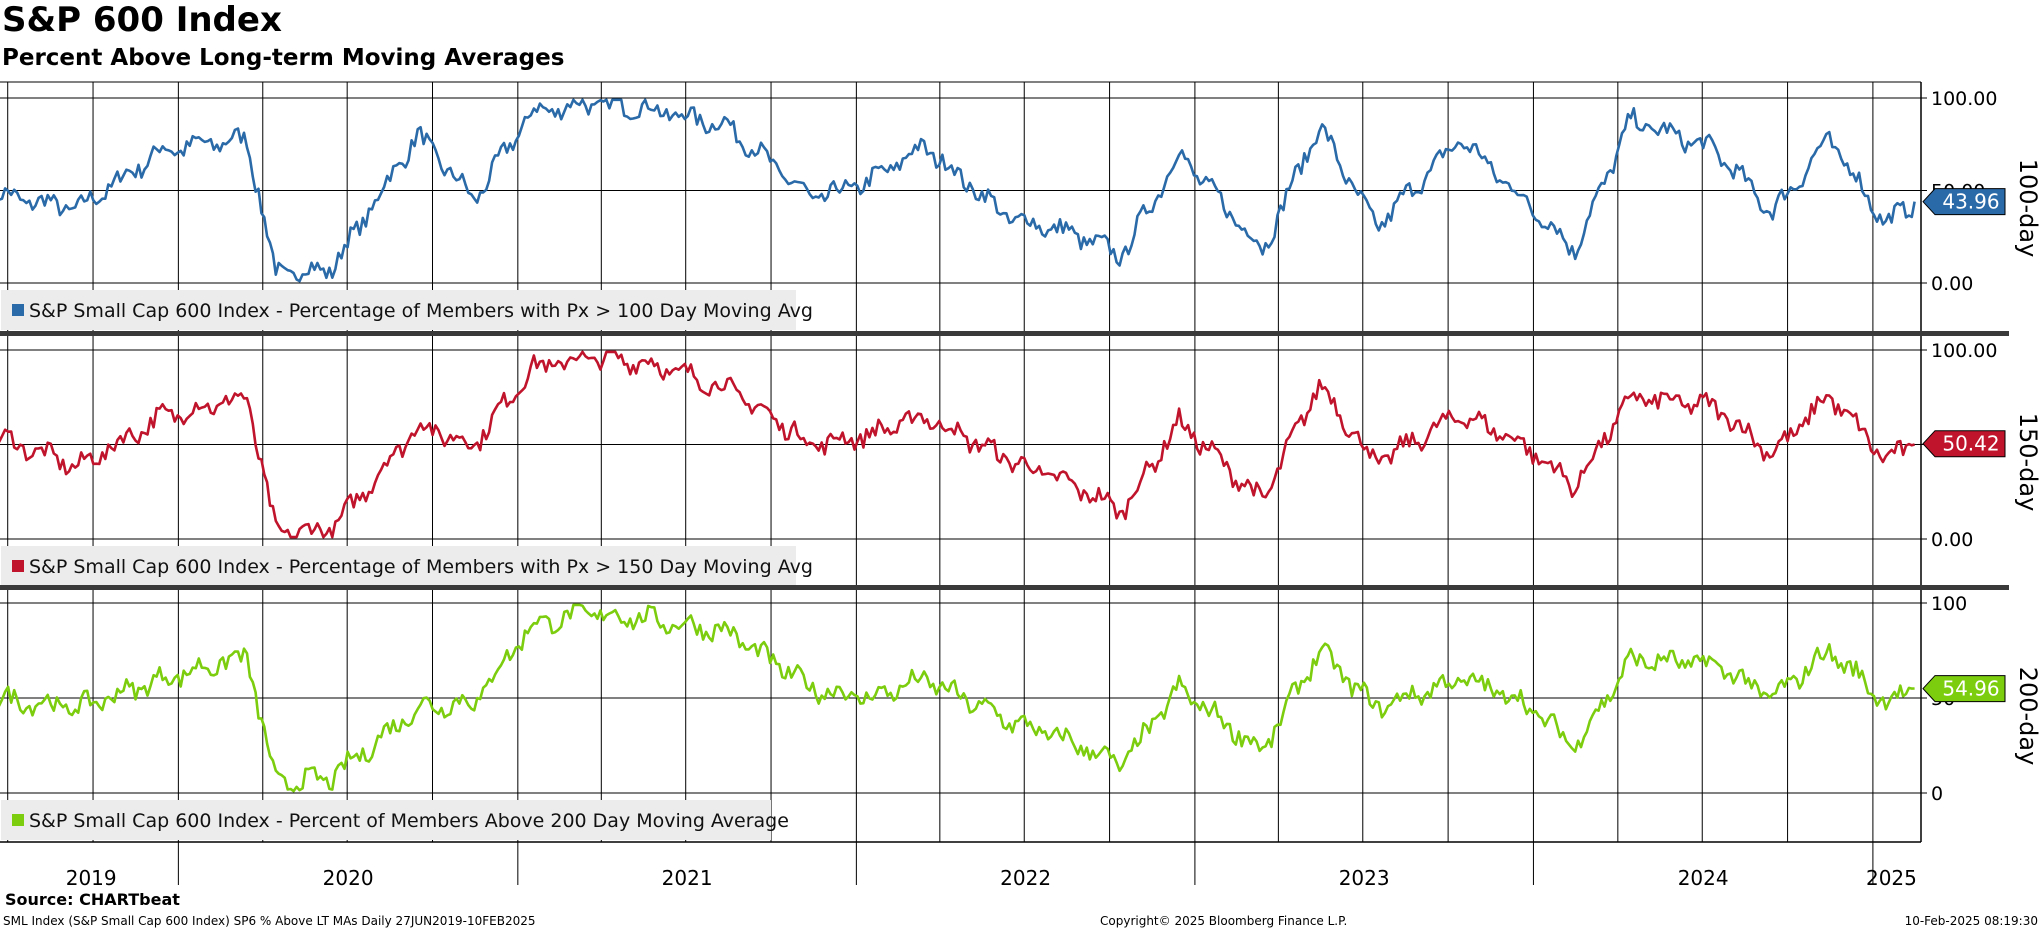 This screenshot has height=932, width=2041. Describe the element at coordinates (1949, 604) in the screenshot. I see `panel-2-ytick-label-2: 100` at that location.